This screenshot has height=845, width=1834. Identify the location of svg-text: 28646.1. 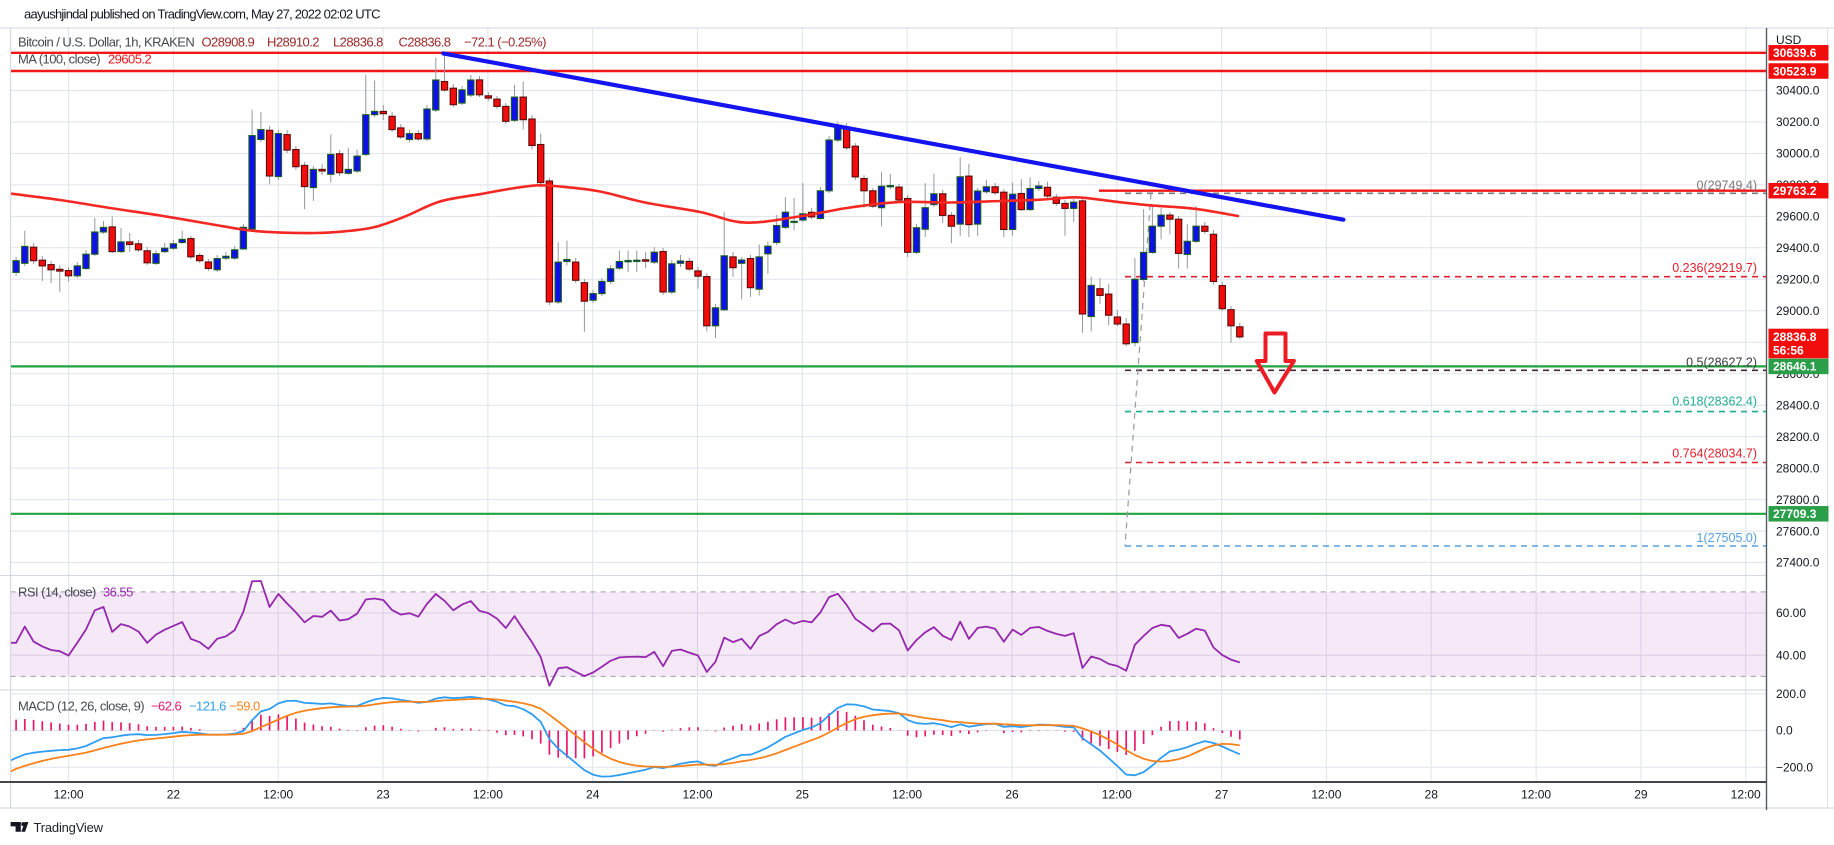
(1795, 367).